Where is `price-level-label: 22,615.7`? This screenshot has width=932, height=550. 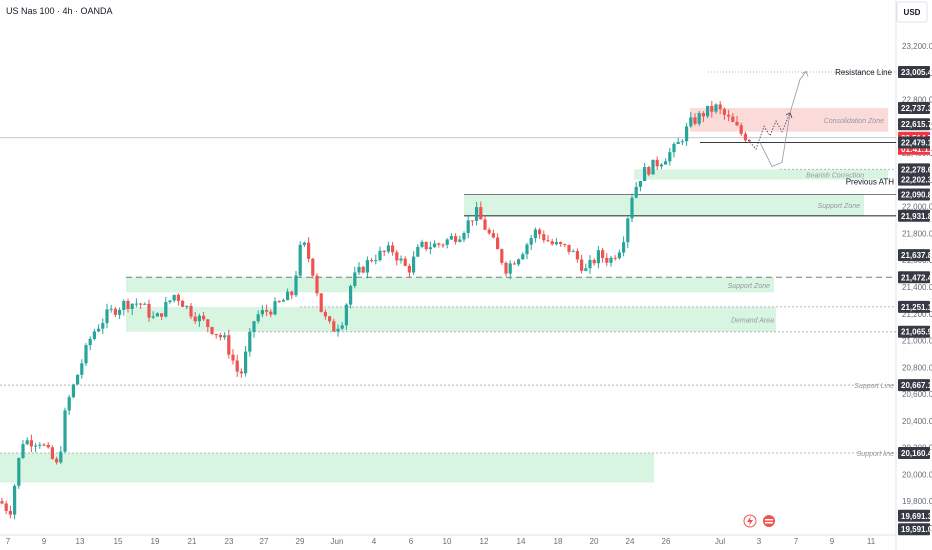 price-level-label: 22,615.7 is located at coordinates (916, 124).